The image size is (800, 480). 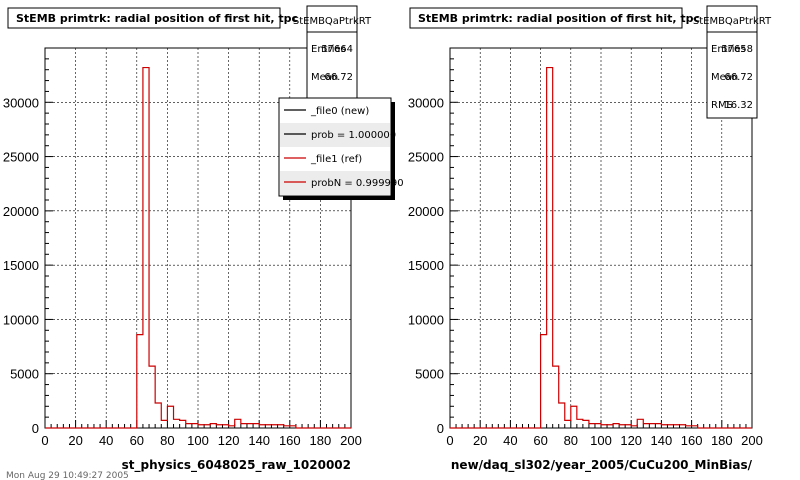 I want to click on x-axis-title: new/daq_sl302/year_2005/CuCu200_MinBias/, so click(x=602, y=465).